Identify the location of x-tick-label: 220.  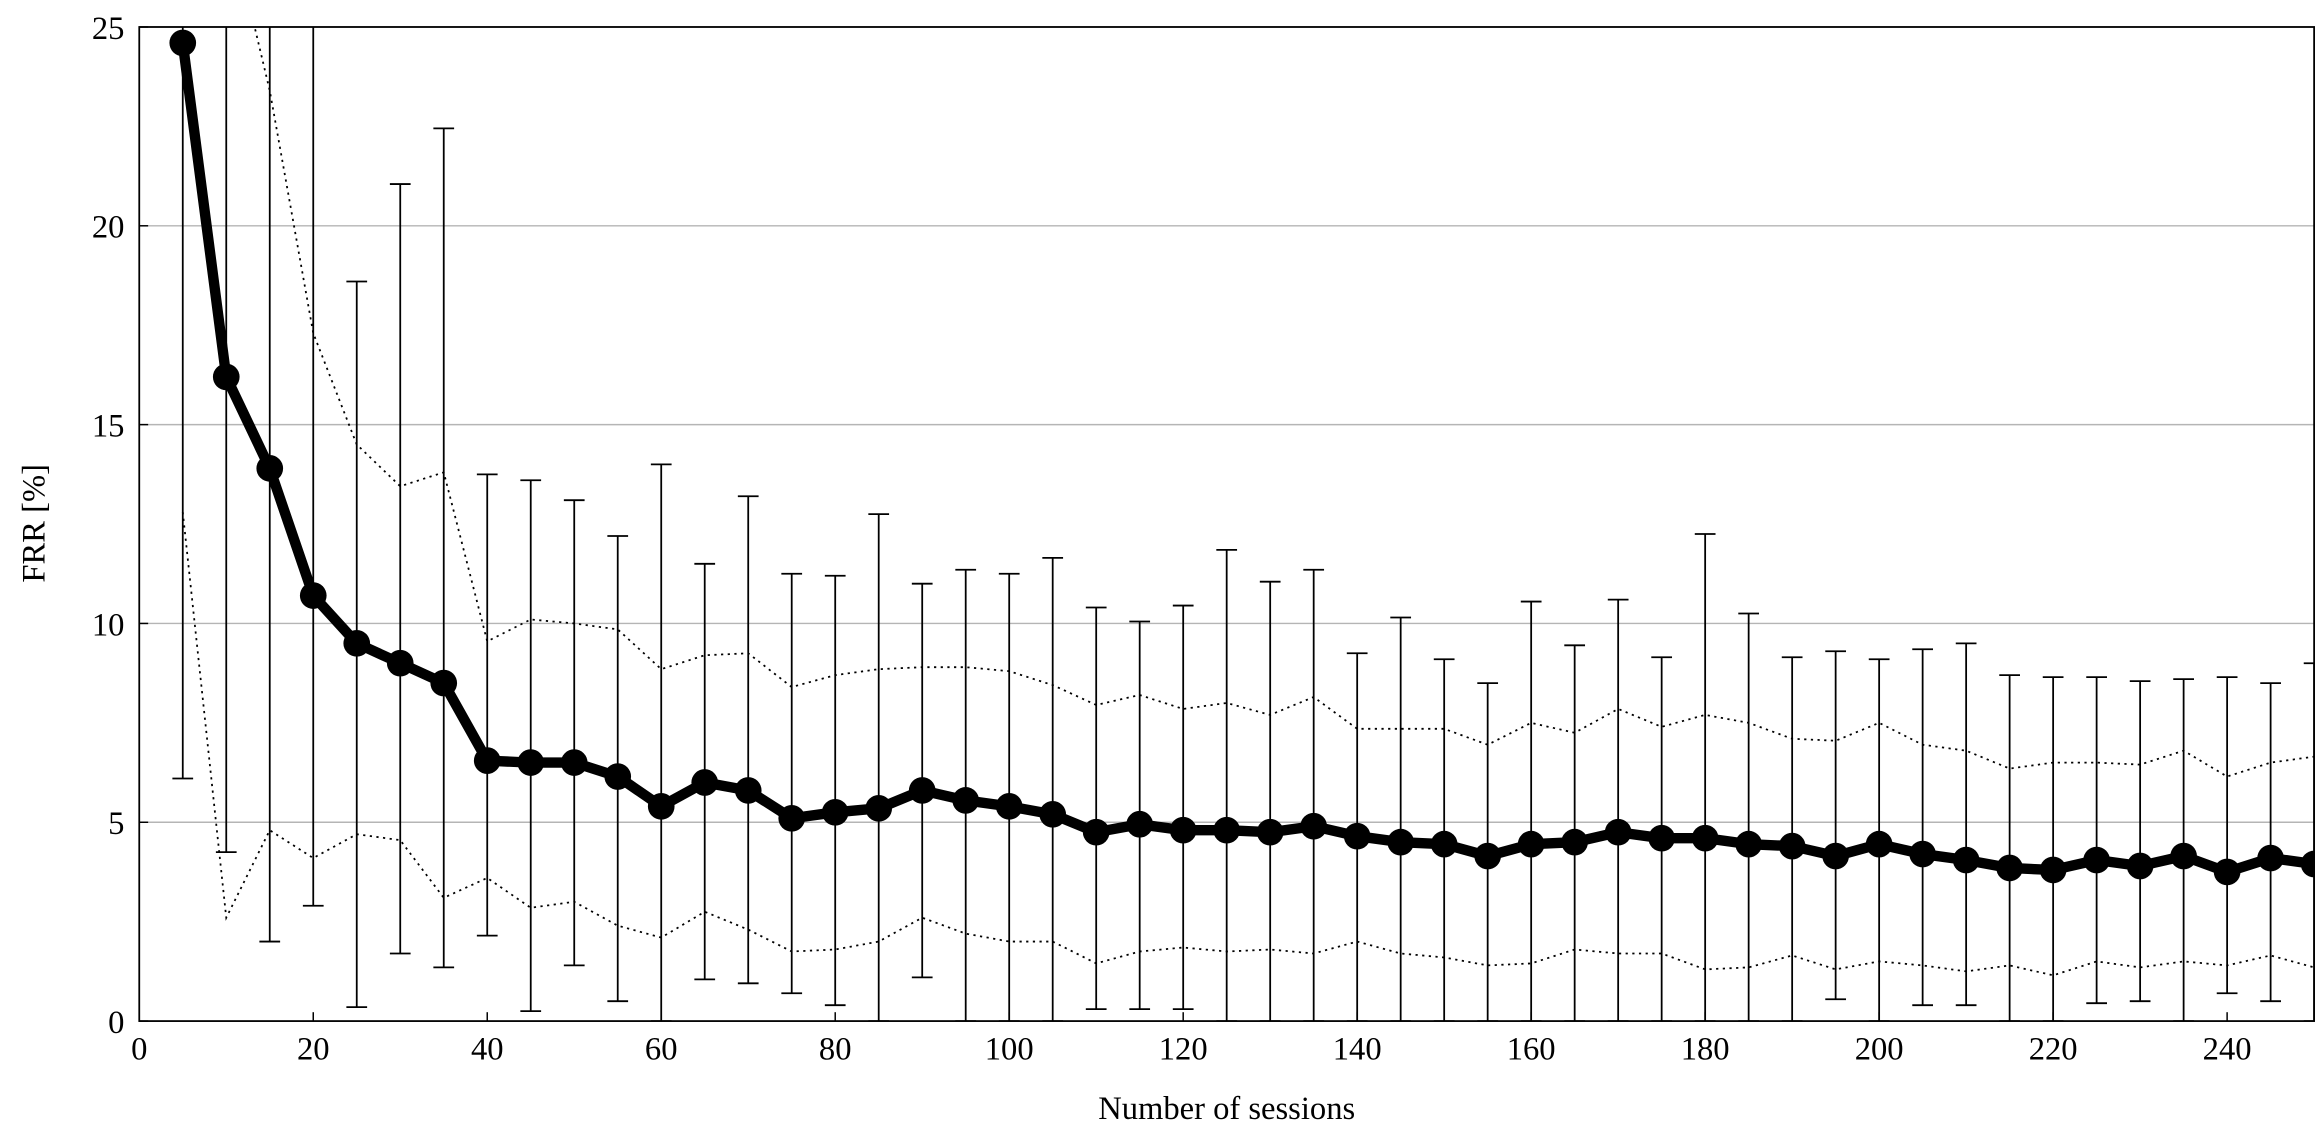
(2053, 1050).